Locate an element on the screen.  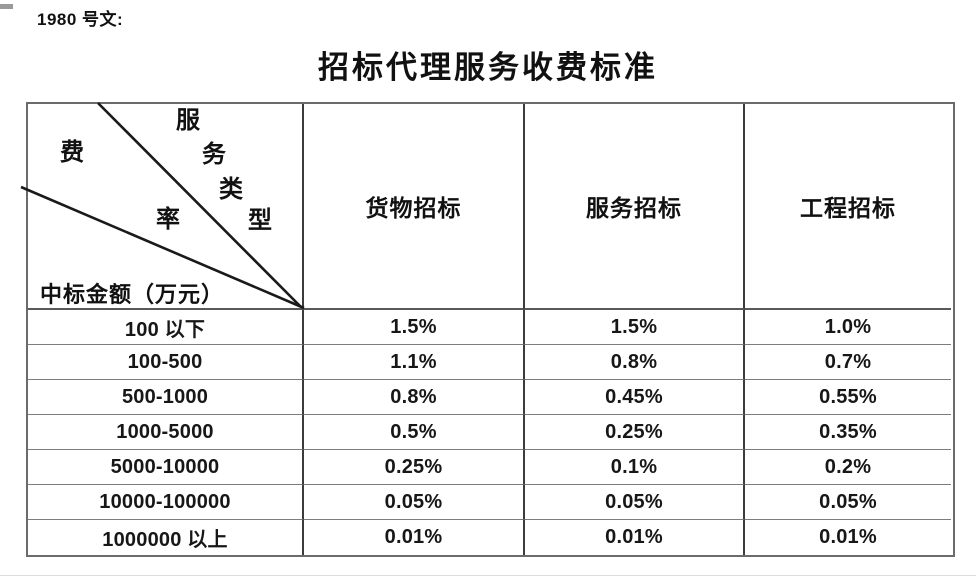
doc-number-label: 1980 号文: is located at coordinates (80, 19).